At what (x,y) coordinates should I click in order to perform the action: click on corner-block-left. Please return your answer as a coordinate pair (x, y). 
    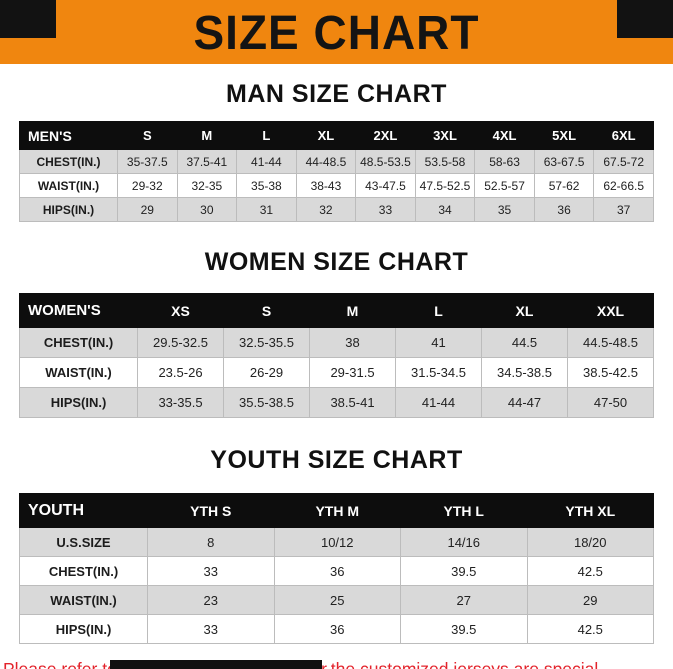
    Looking at the image, I should click on (28, 19).